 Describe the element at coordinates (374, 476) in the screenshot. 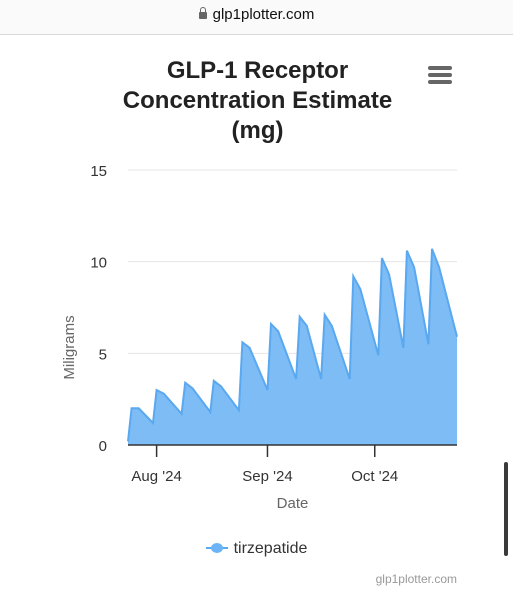

I see `x-tick-label: Oct '24` at that location.